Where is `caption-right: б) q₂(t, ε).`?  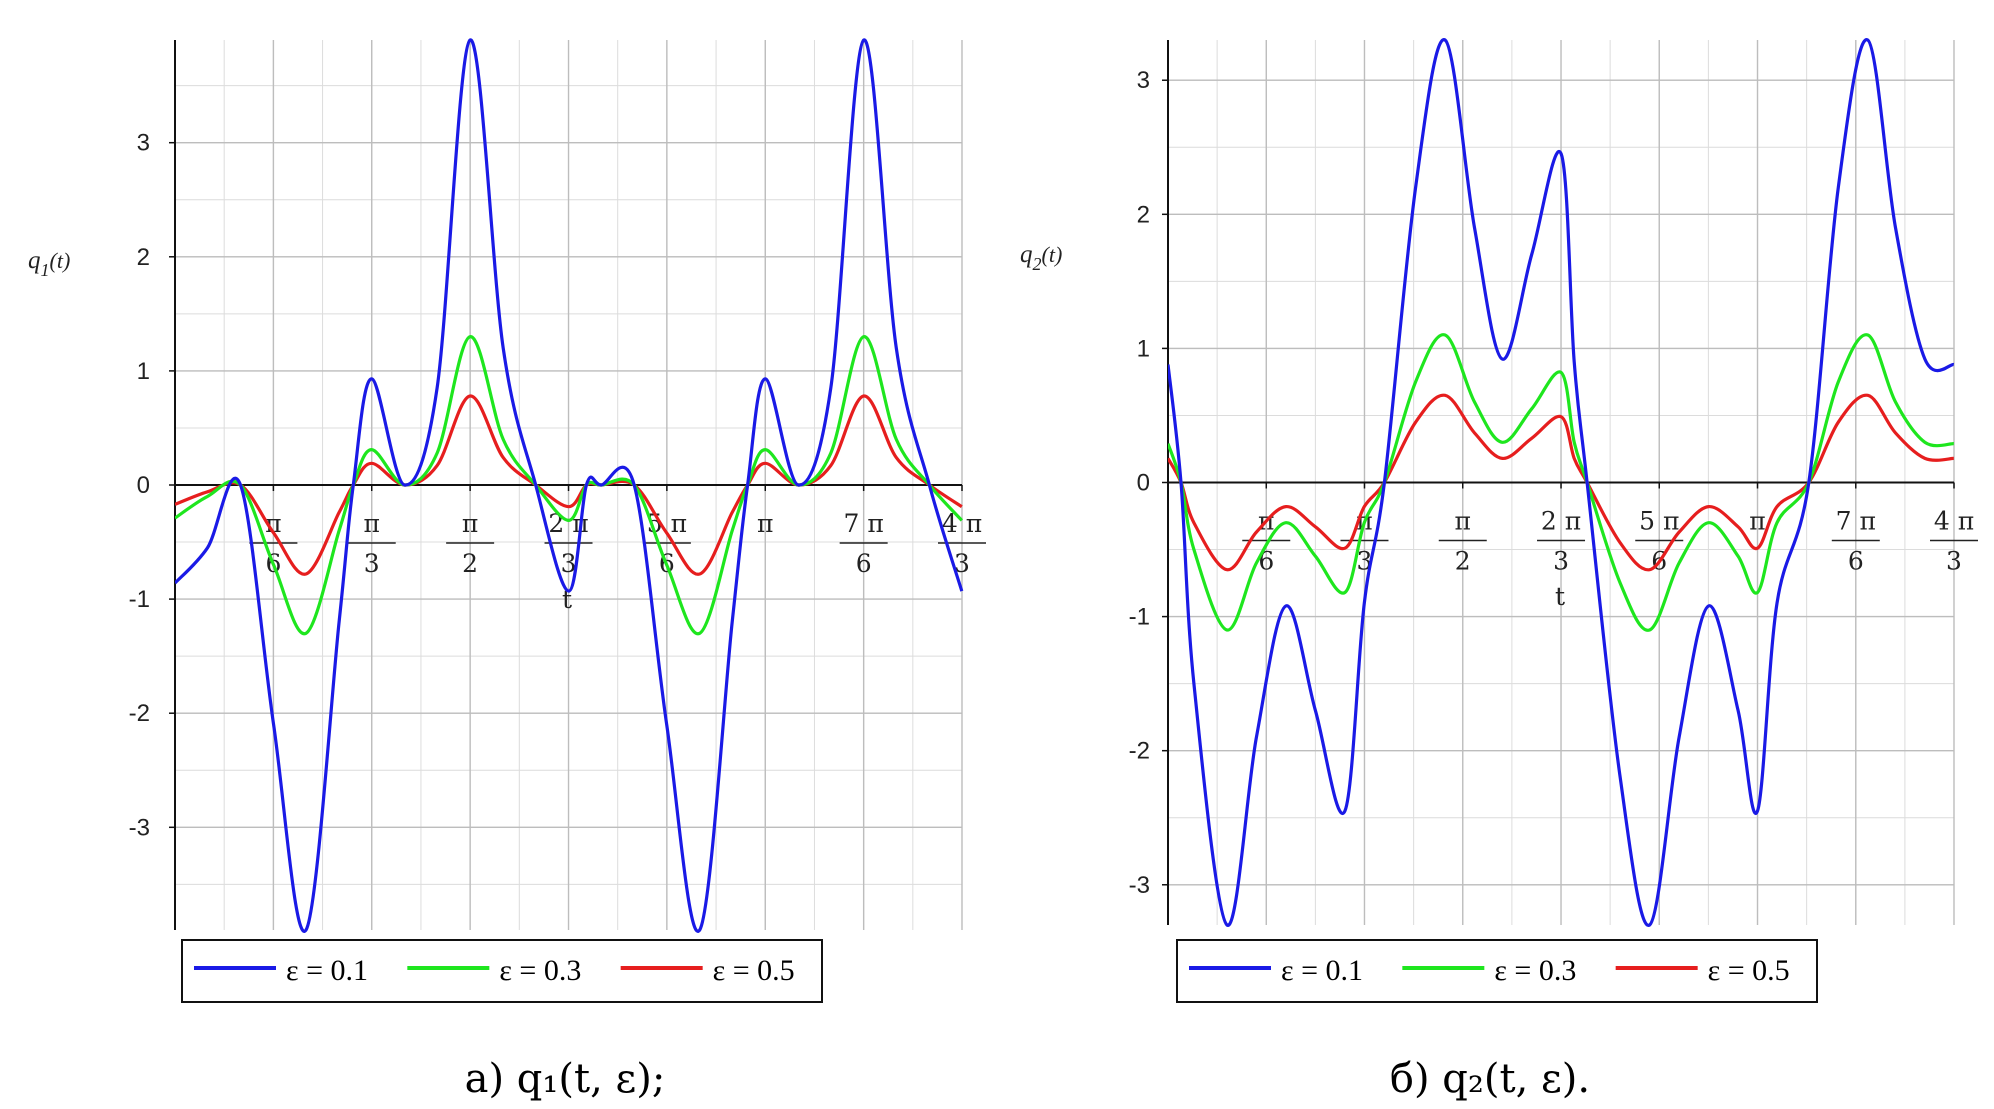 caption-right: б) q₂(t, ε). is located at coordinates (1490, 1079).